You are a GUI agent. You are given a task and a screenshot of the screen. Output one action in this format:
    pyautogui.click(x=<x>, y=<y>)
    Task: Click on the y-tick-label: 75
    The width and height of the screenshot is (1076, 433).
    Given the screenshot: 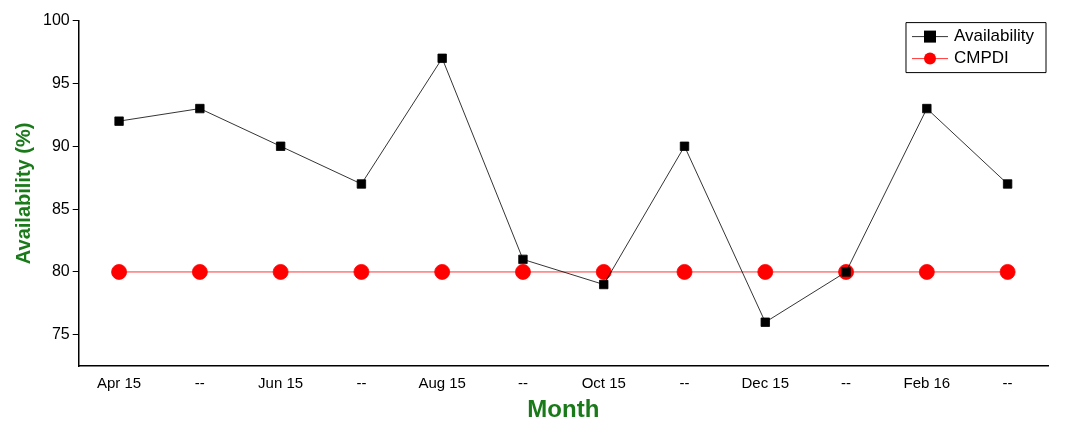 What is the action you would take?
    pyautogui.click(x=60, y=334)
    